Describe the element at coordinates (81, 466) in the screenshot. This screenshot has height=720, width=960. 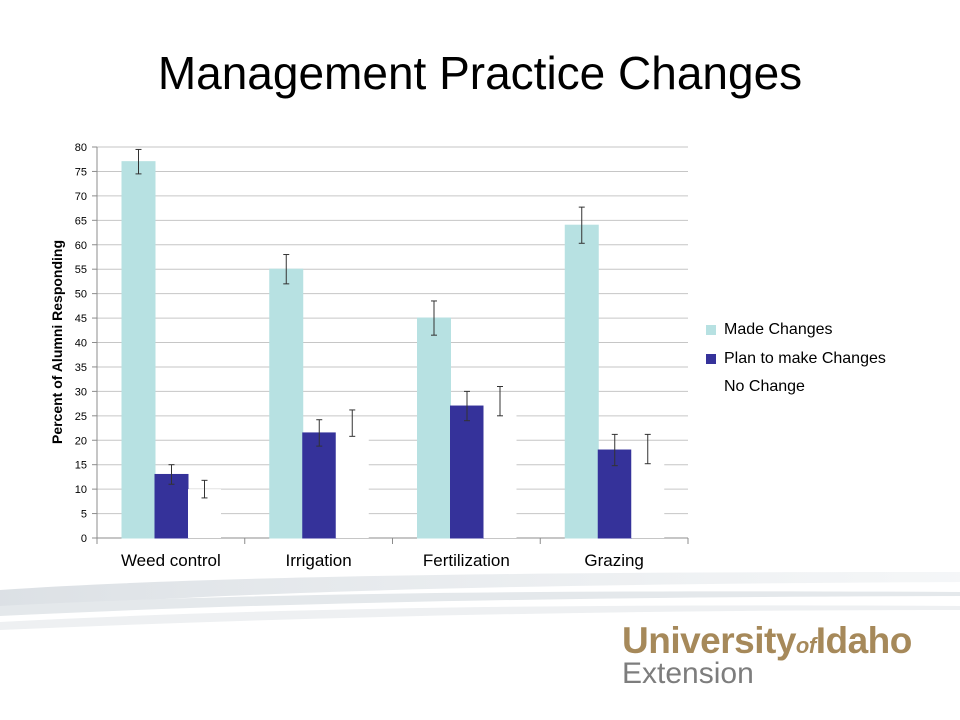
I see `y-tick-label: 15` at that location.